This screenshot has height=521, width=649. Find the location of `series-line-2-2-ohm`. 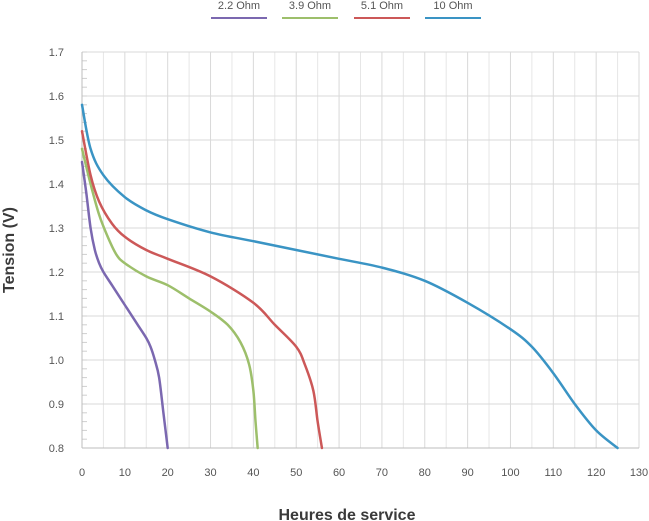

series-line-2-2-ohm is located at coordinates (124, 305).